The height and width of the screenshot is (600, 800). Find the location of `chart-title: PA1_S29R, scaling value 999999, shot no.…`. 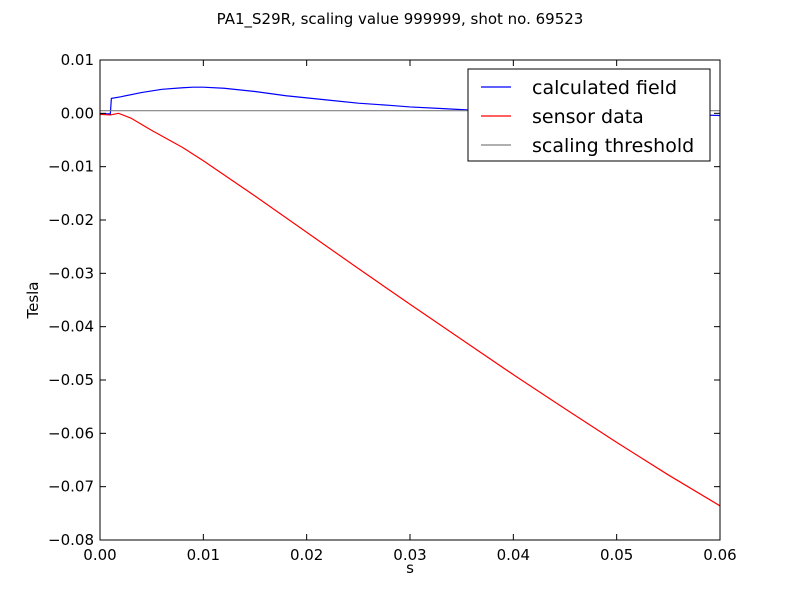

chart-title: PA1_S29R, scaling value 999999, shot no.… is located at coordinates (400, 19).